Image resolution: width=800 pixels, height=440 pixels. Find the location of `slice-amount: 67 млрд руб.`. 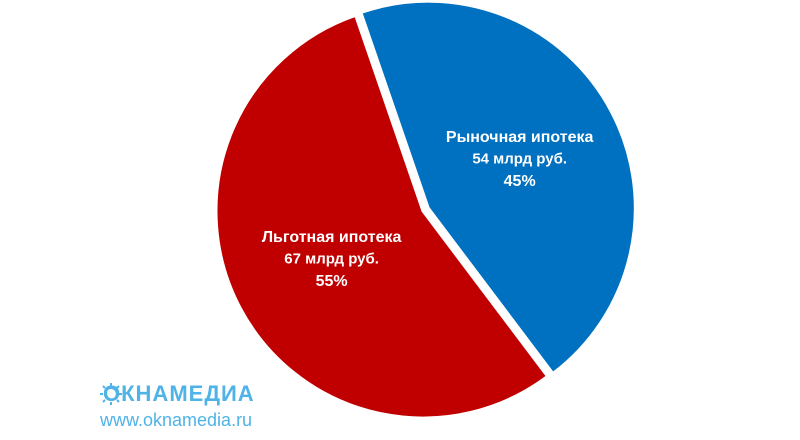

slice-amount: 67 млрд руб. is located at coordinates (331, 259).